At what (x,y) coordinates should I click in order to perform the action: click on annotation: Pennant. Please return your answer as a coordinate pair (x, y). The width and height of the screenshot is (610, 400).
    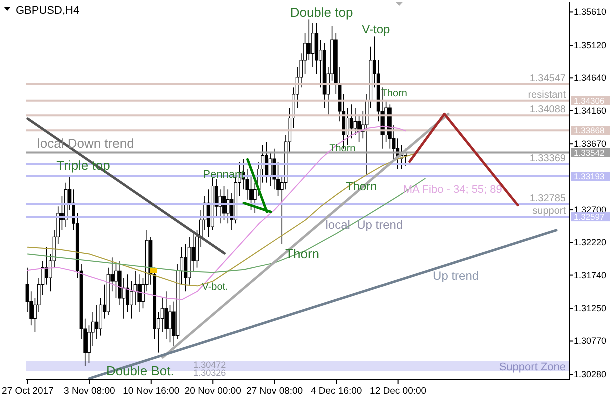
    Looking at the image, I should click on (223, 174).